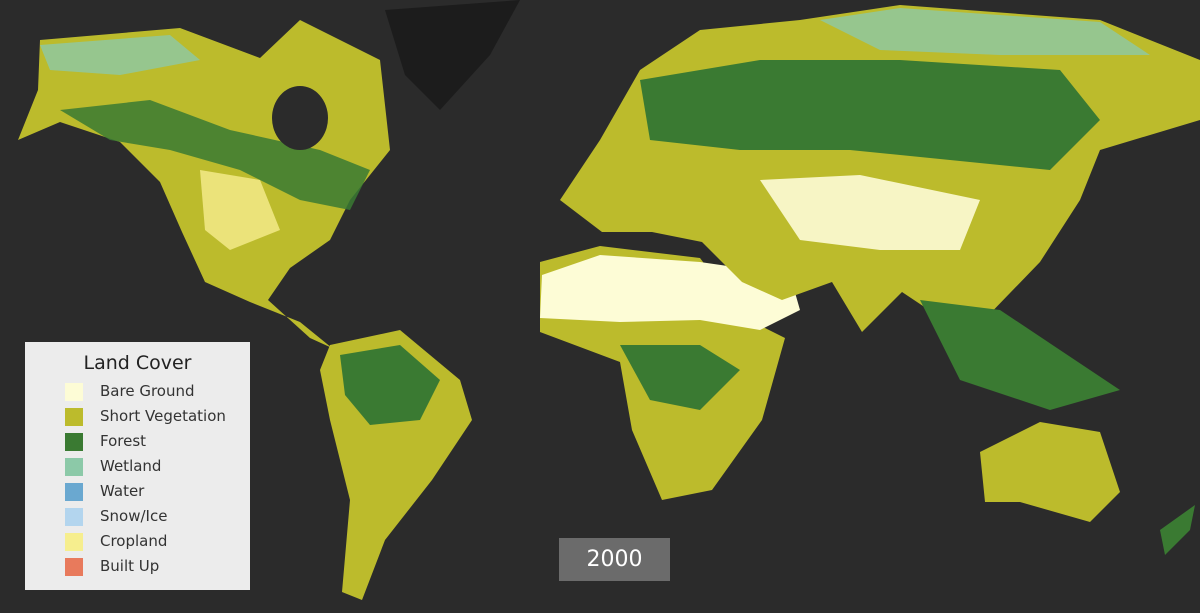 The width and height of the screenshot is (1200, 613). I want to click on legend-item: Forest, so click(137, 442).